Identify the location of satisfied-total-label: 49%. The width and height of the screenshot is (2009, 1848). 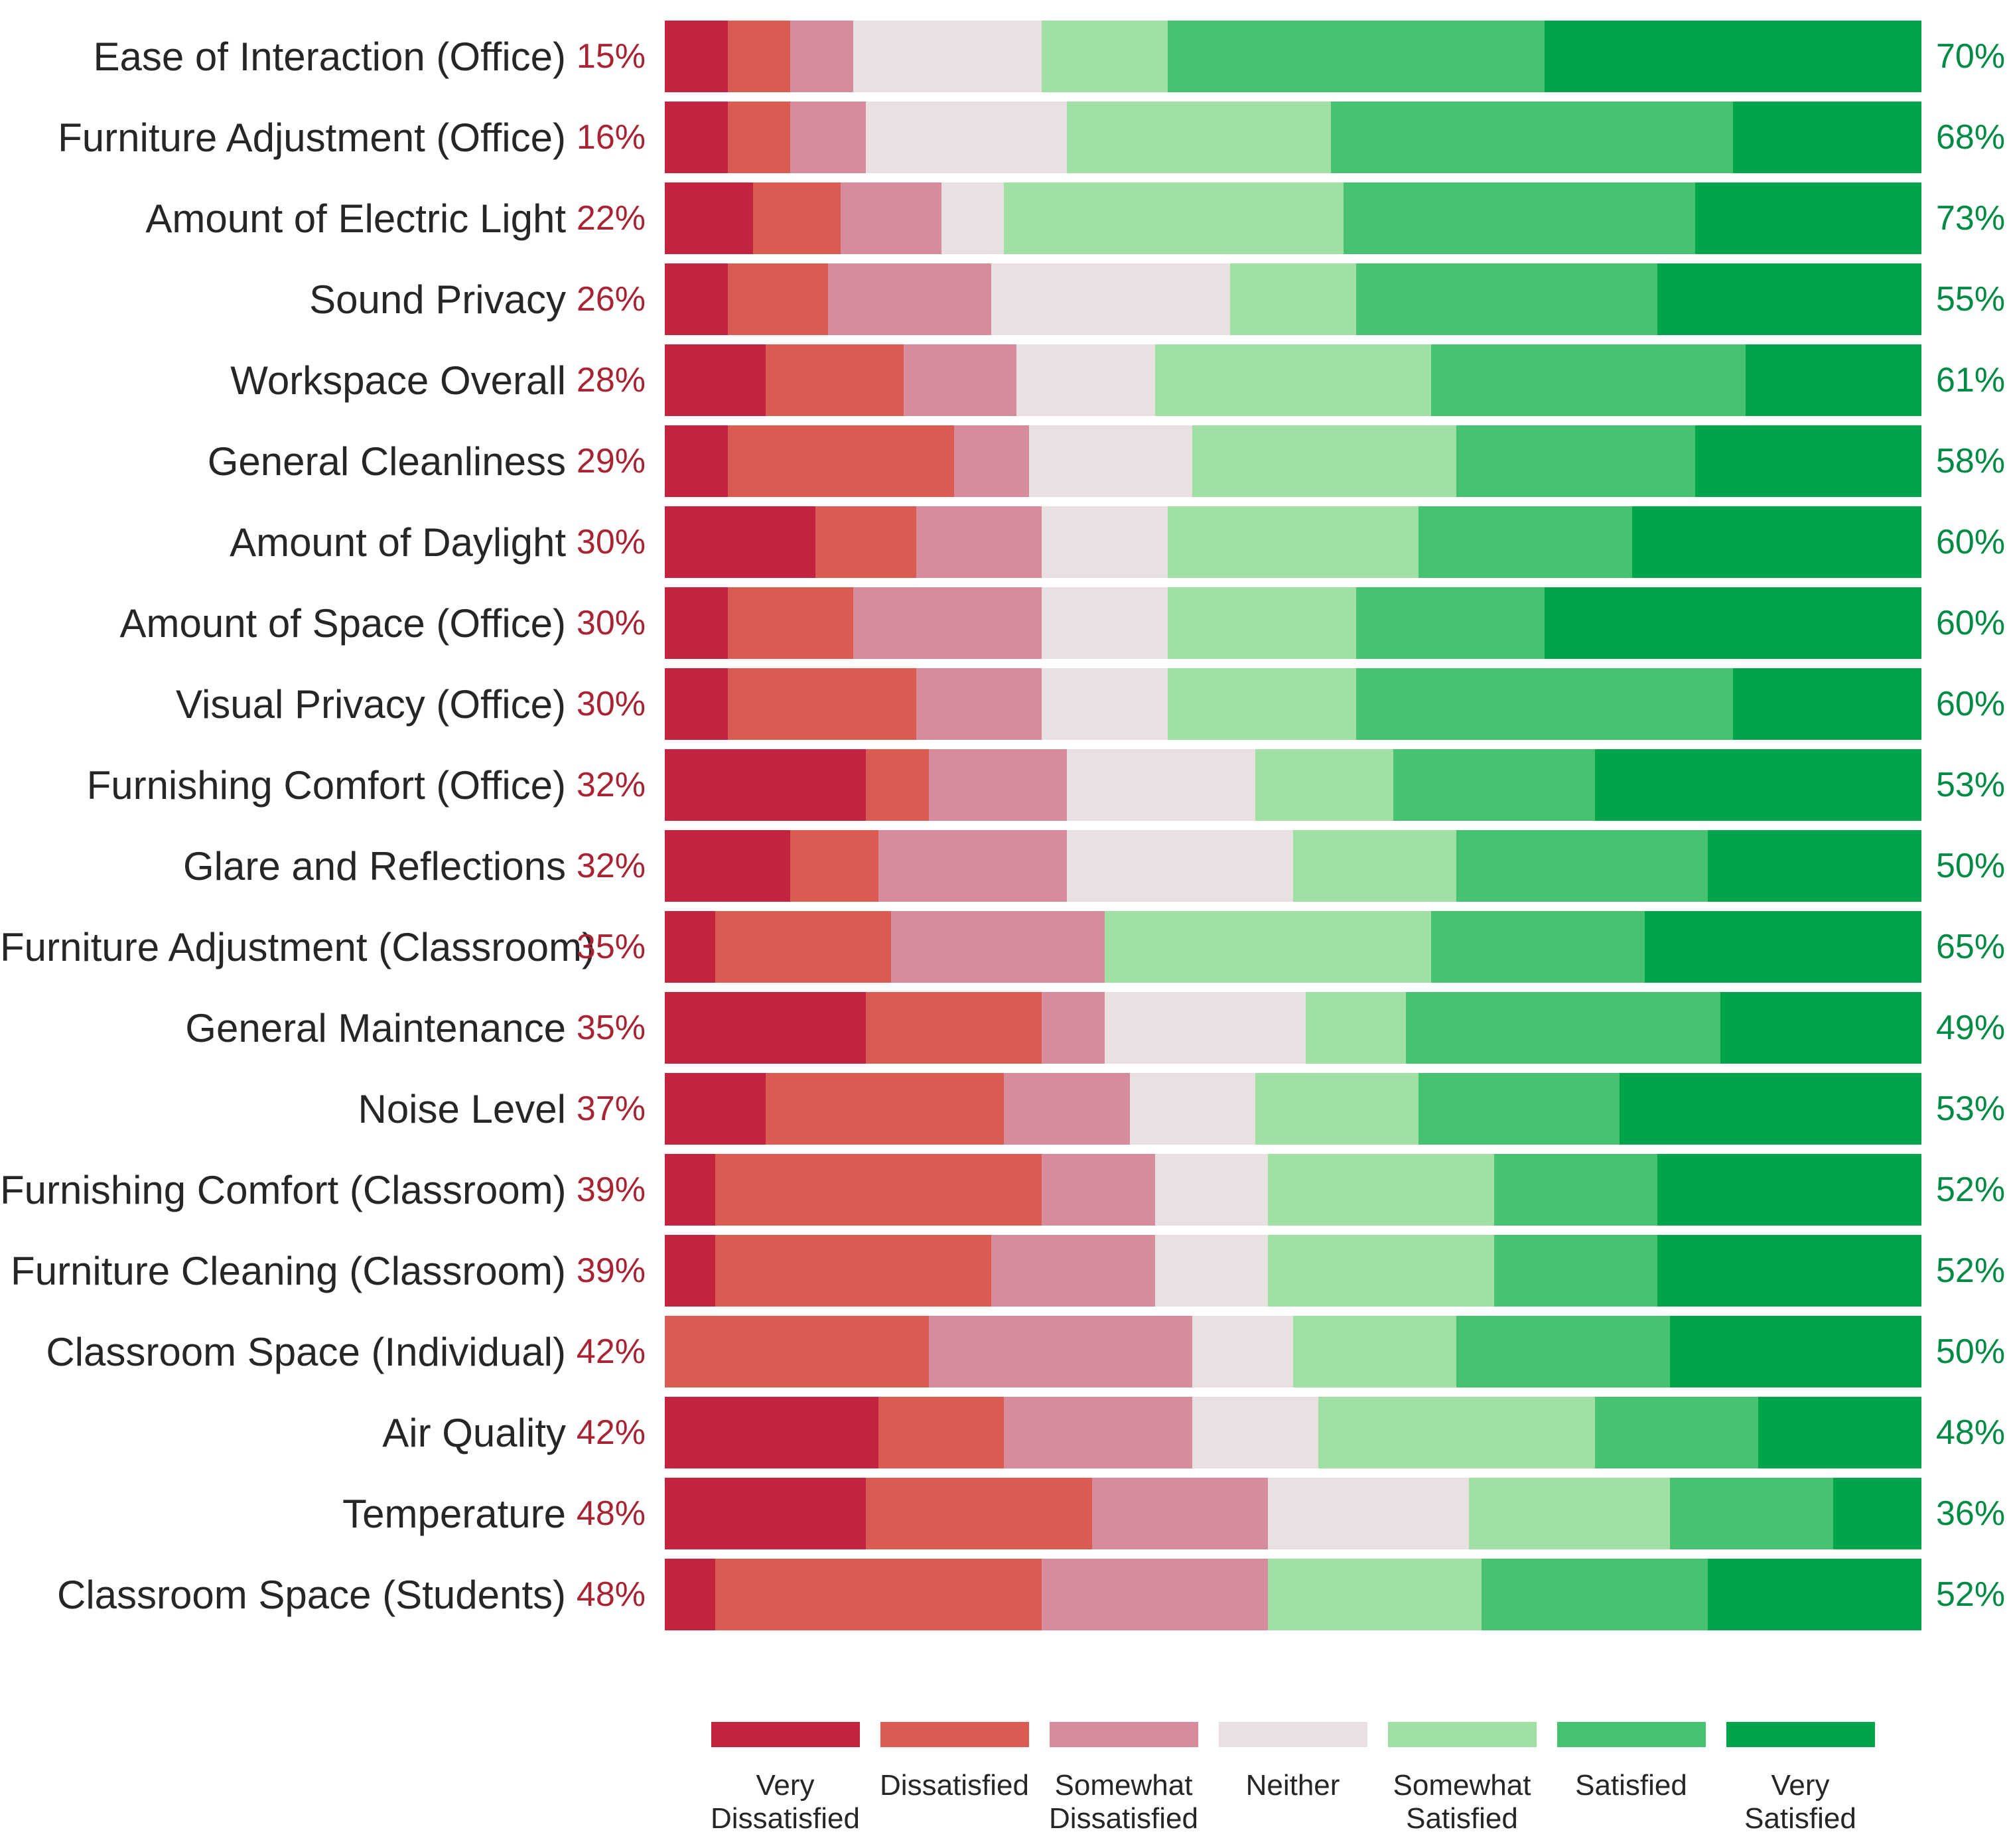
(1971, 1028).